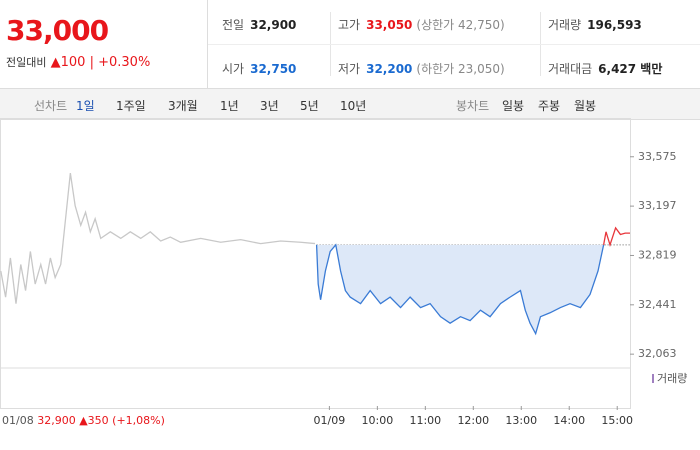 Image resolution: width=700 pixels, height=450 pixels. What do you see at coordinates (93, 420) in the screenshot?
I see `footer-part: ▲350` at bounding box center [93, 420].